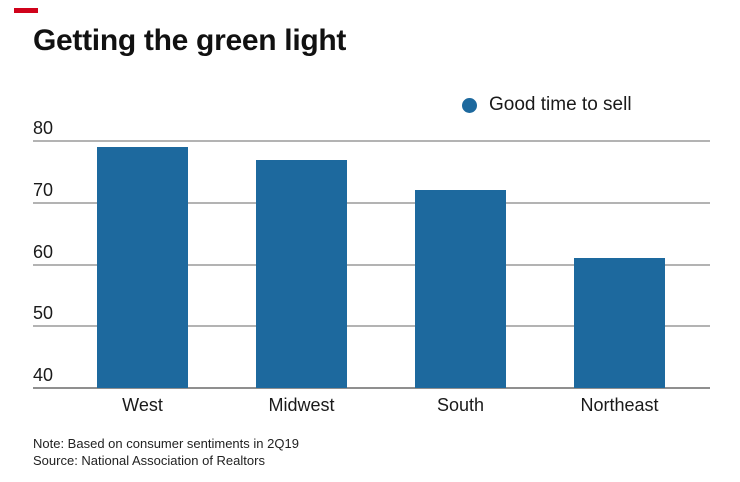 Image resolution: width=740 pixels, height=482 pixels. What do you see at coordinates (43, 251) in the screenshot?
I see `y-axis-tick-label: 60` at bounding box center [43, 251].